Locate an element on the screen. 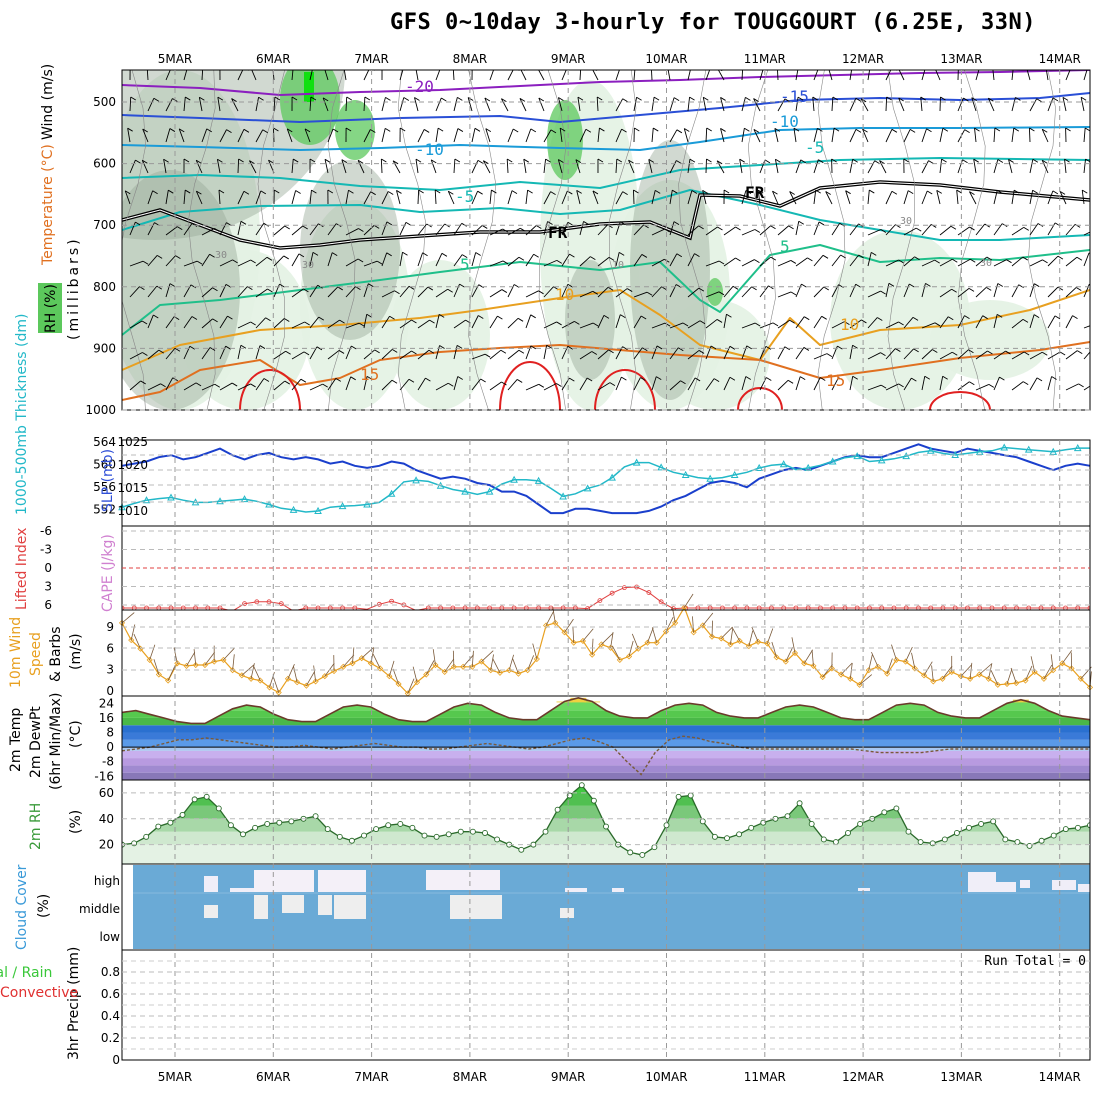  precip-tick-label: 0.2 is located at coordinates (110, 1038).